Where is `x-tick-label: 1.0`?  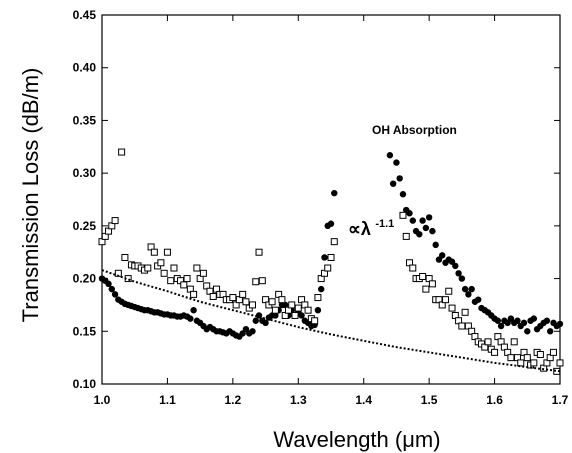 x-tick-label: 1.0 is located at coordinates (102, 400).